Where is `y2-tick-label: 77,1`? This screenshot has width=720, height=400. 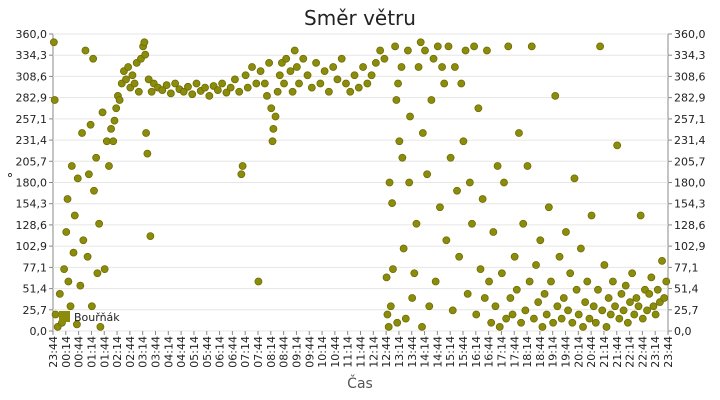 y2-tick-label: 77,1 is located at coordinates (686, 267).